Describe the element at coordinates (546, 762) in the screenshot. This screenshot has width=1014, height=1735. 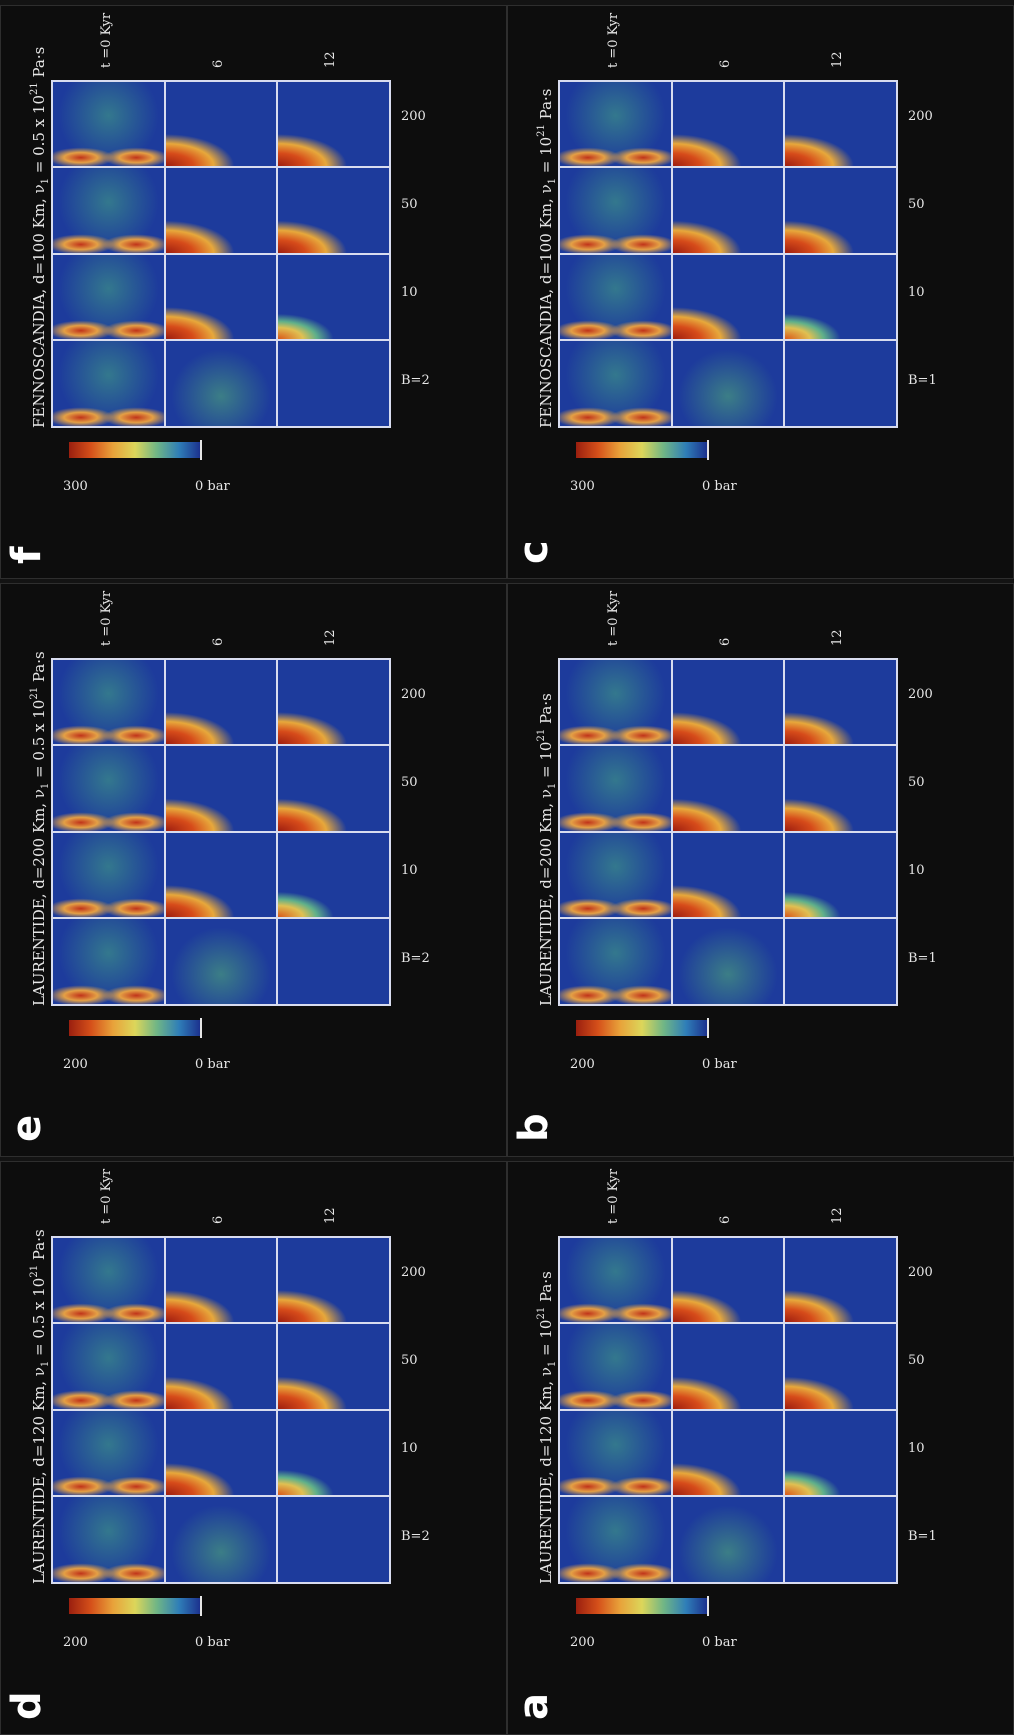
I see `title-value: = 10` at that location.